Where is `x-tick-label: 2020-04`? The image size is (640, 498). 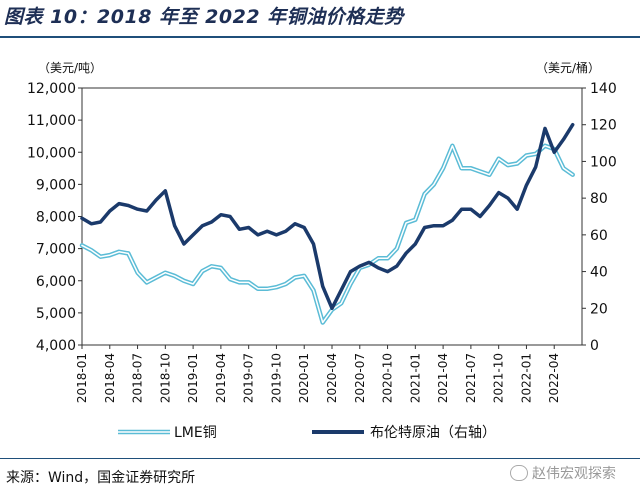 x-tick-label: 2020-04 is located at coordinates (332, 378).